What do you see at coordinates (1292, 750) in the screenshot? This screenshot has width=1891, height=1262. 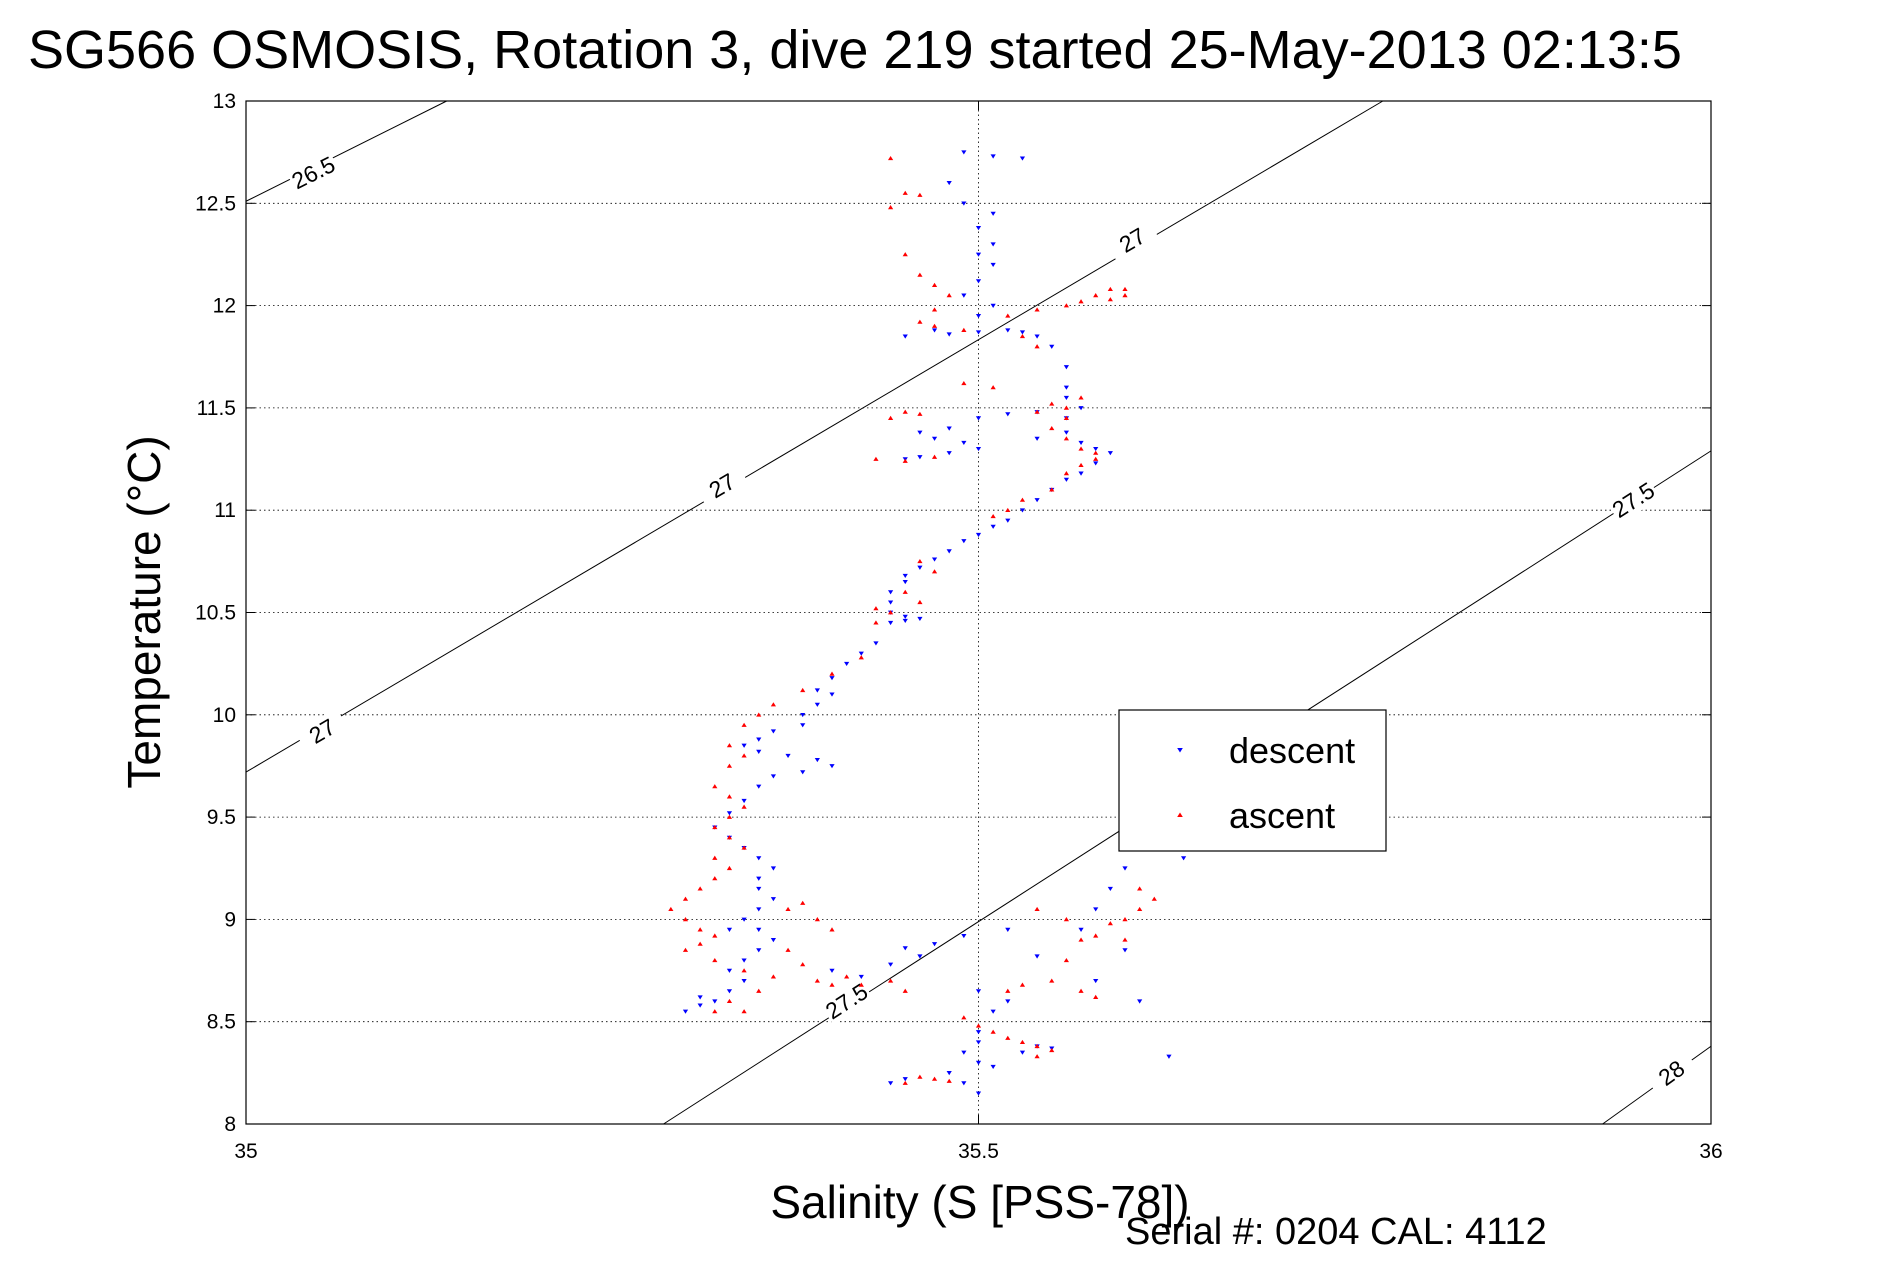 I see `legend-label-descent: descent` at bounding box center [1292, 750].